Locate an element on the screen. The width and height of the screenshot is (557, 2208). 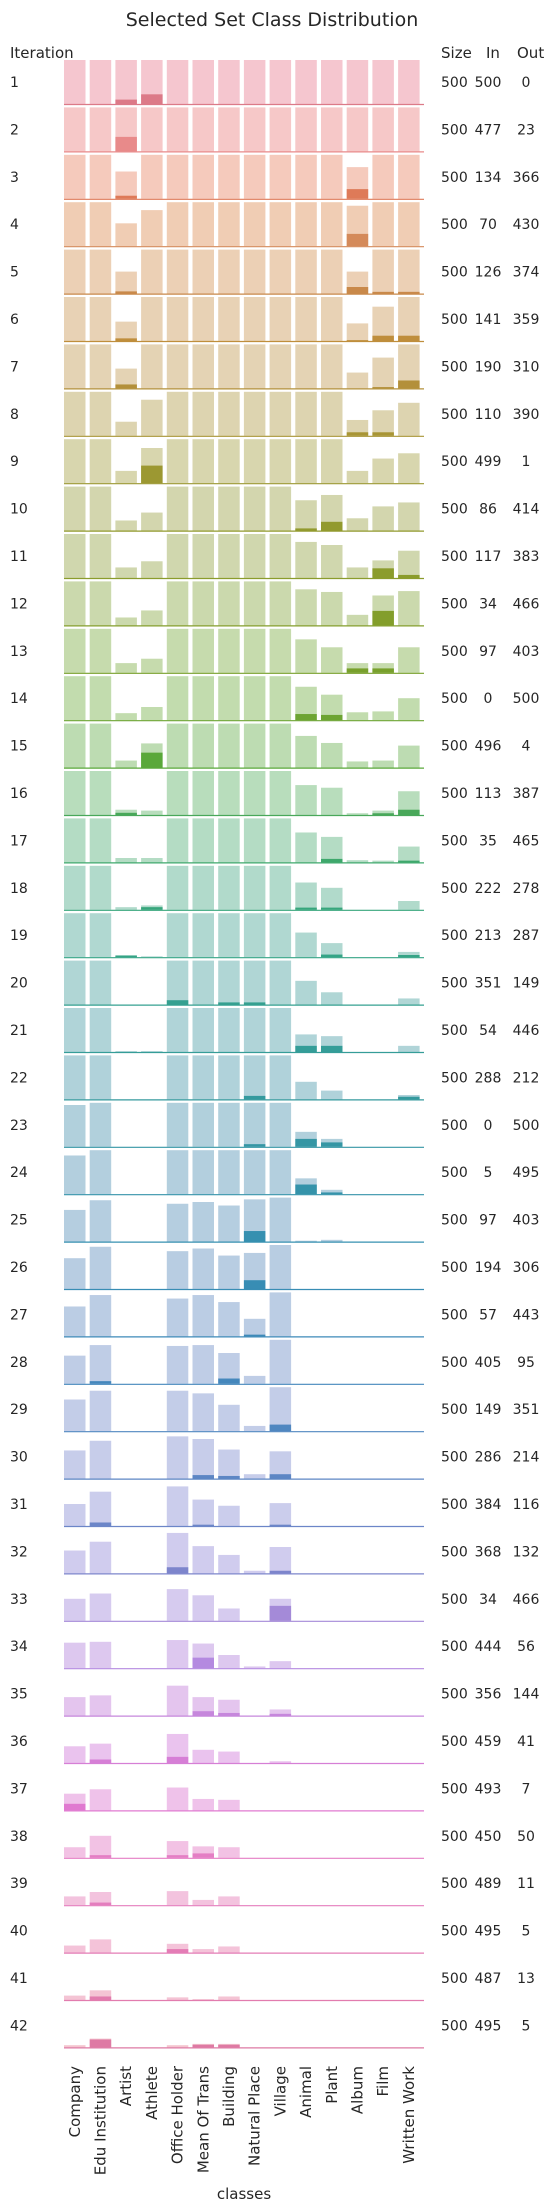
iteration-row: 27 500 57 443 is located at coordinates (274, 1315).